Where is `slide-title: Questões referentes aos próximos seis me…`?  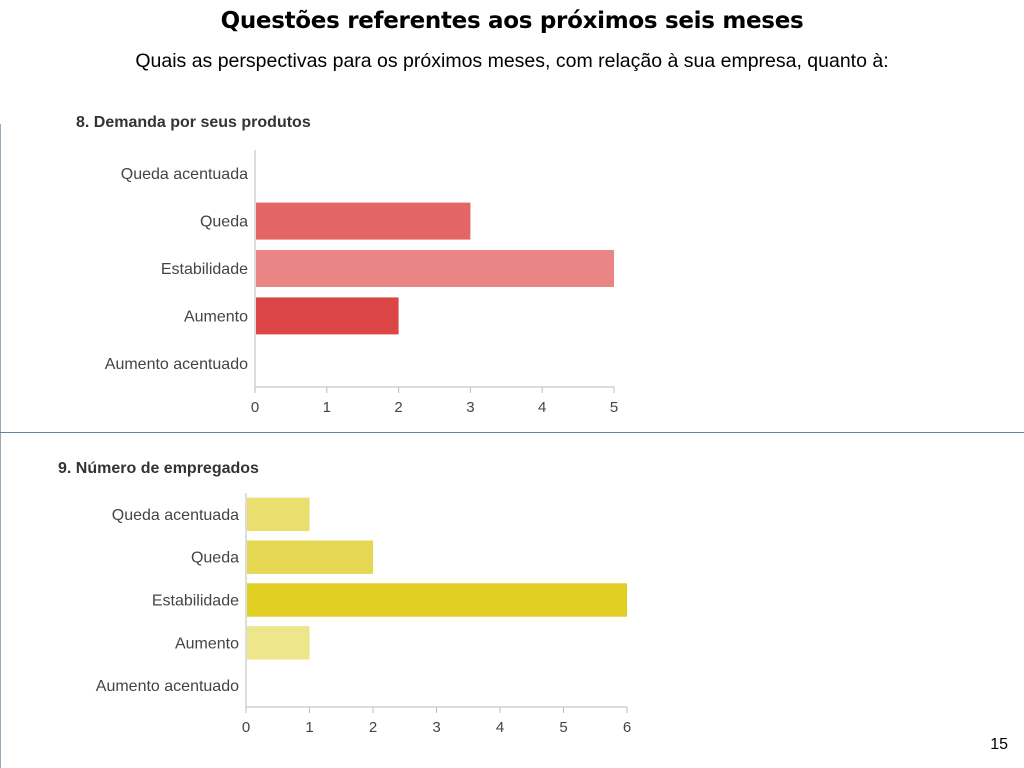
slide-title: Questões referentes aos próximos seis me… is located at coordinates (512, 21).